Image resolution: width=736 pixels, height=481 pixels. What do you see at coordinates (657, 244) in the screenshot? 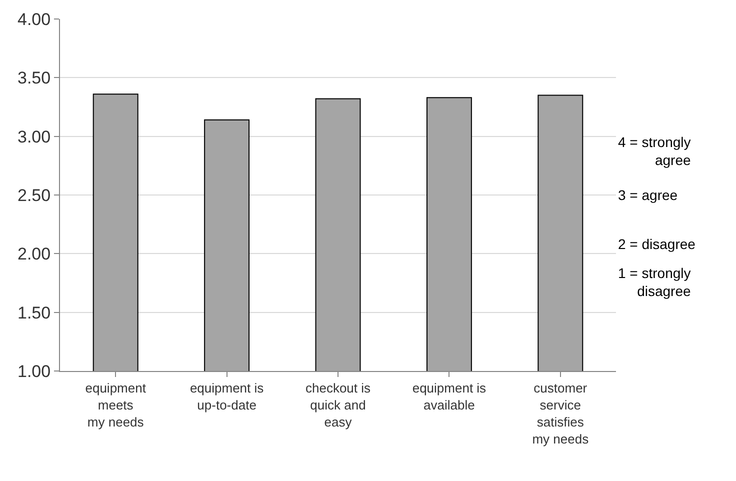
I see `text: 2 = disagree` at bounding box center [657, 244].